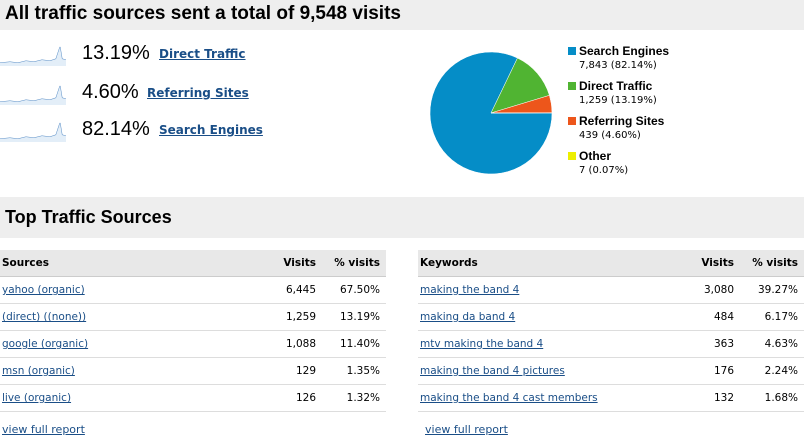 The height and width of the screenshot is (444, 804). I want to click on table-cell: 13.19%, so click(359, 317).